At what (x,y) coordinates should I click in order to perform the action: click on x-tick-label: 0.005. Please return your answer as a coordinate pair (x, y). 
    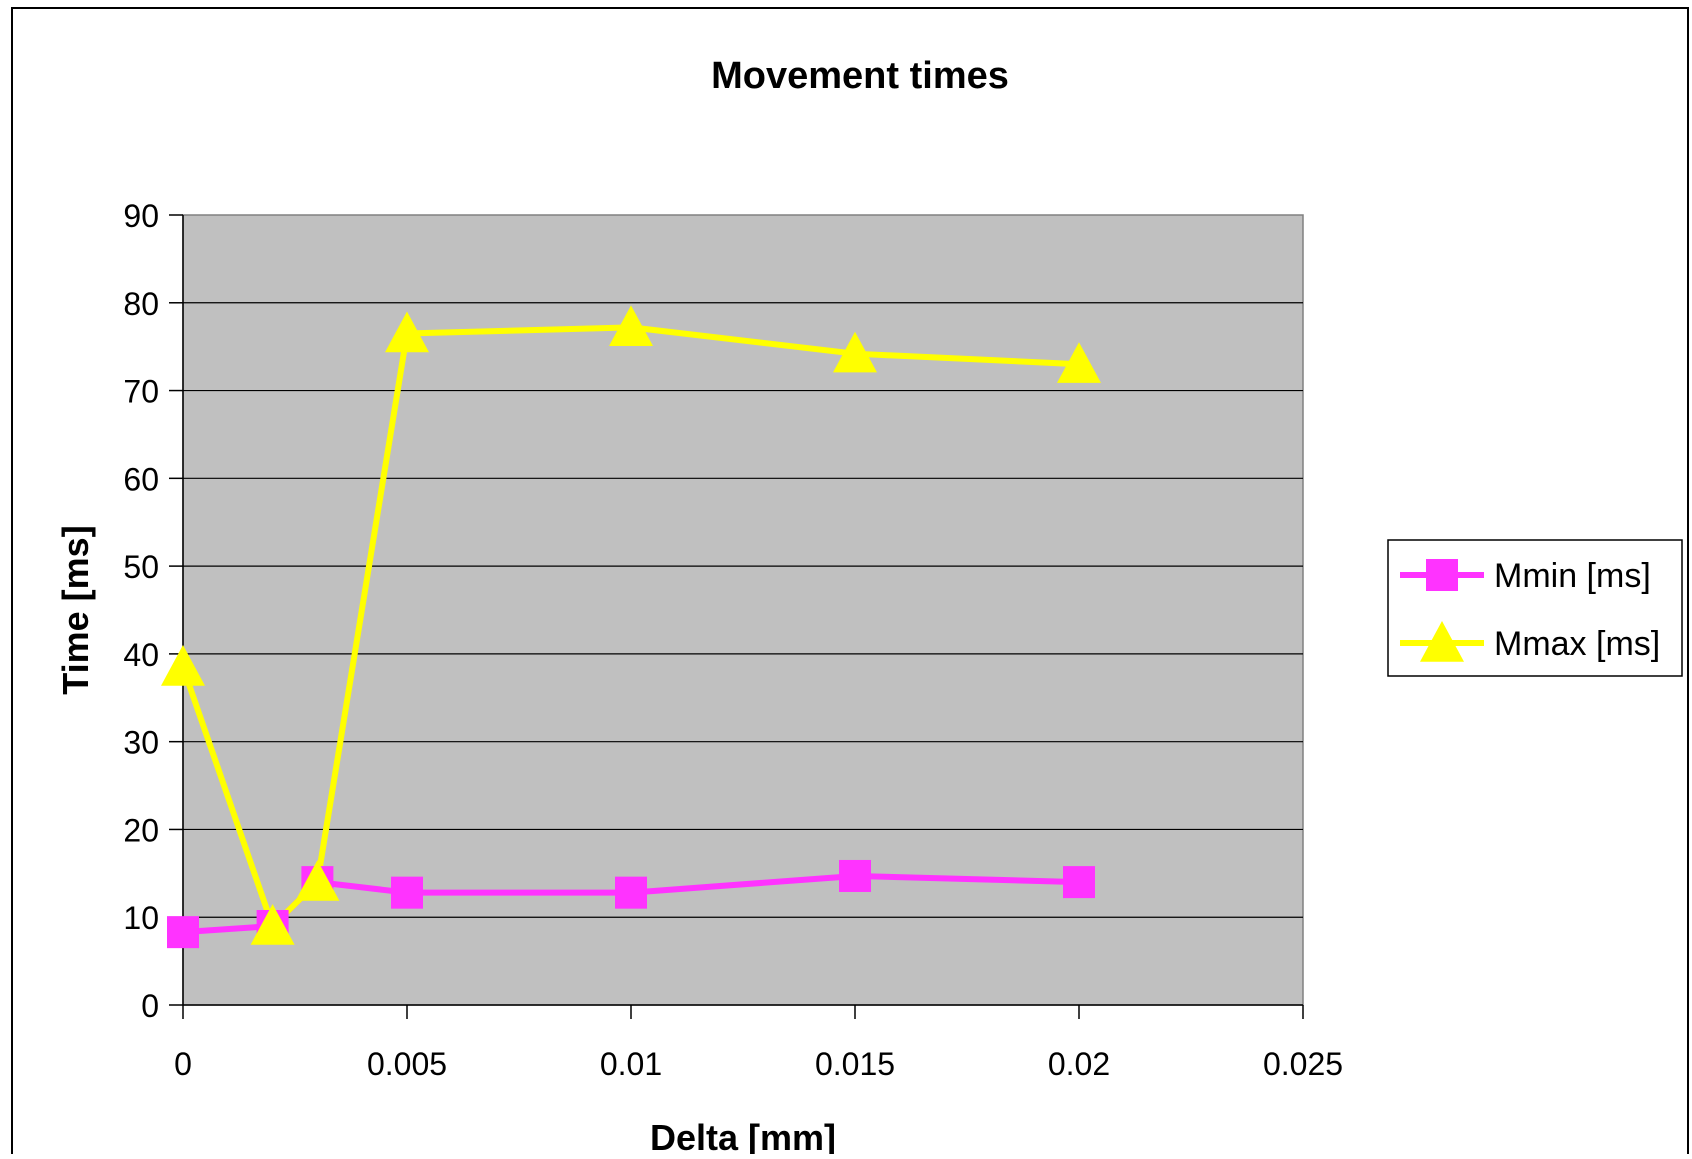
    Looking at the image, I should click on (407, 1064).